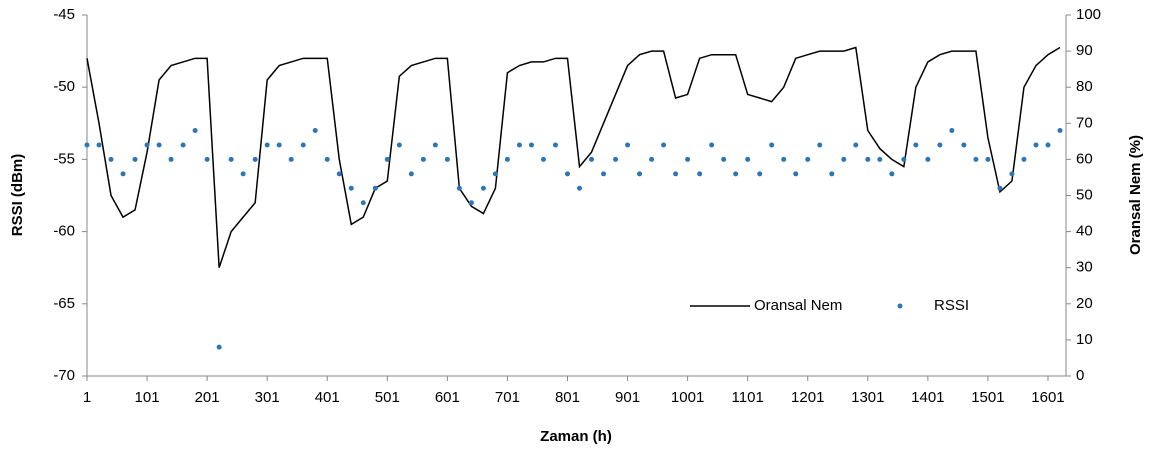 The width and height of the screenshot is (1153, 455). I want to click on y-tick-label: -60, so click(64, 231).